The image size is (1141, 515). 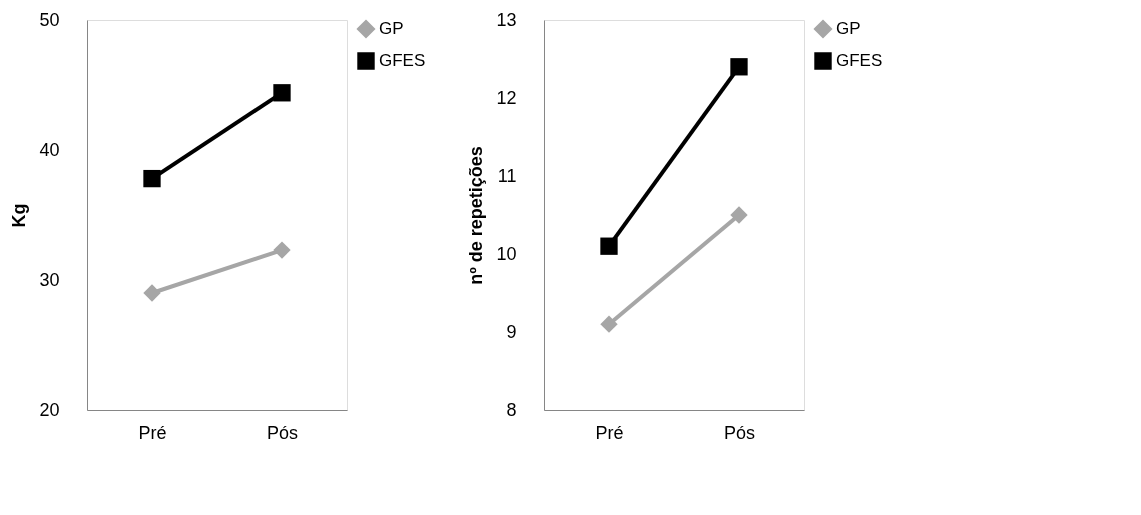 What do you see at coordinates (511, 331) in the screenshot?
I see `y-tick-label: 9` at bounding box center [511, 331].